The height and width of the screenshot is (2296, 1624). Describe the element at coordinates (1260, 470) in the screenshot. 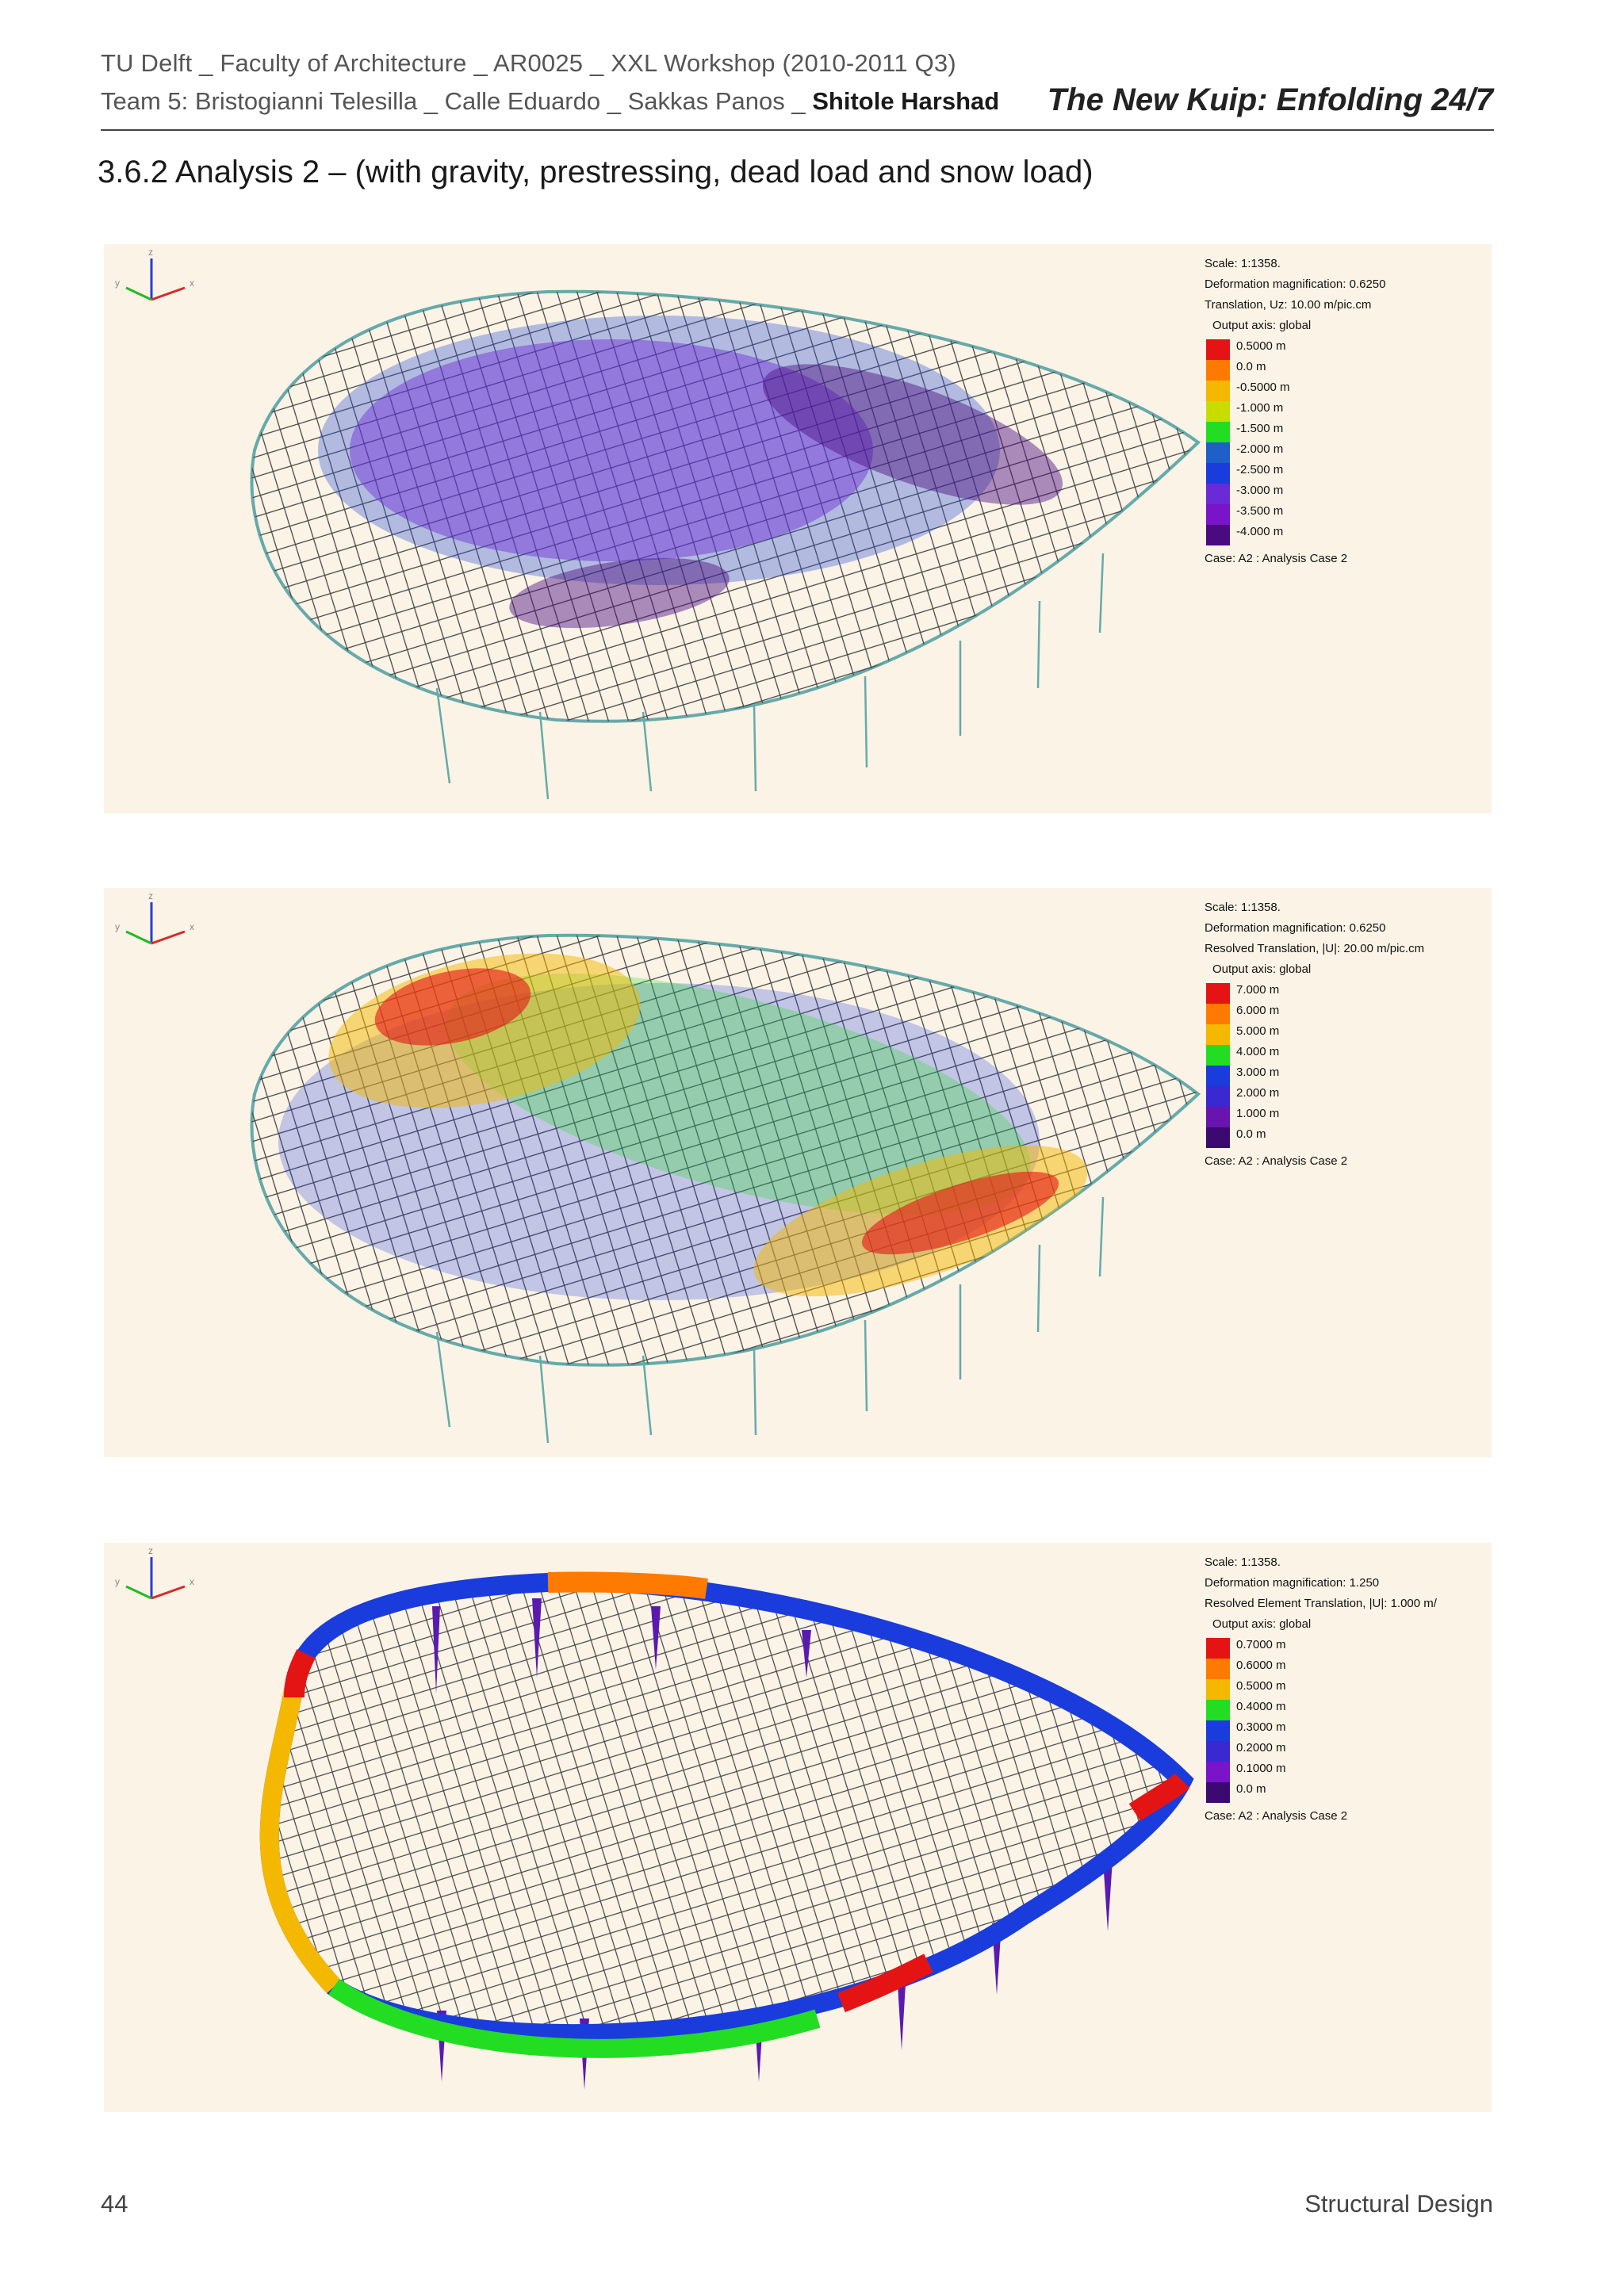

I see `legend-value-label: -2.500 m` at that location.